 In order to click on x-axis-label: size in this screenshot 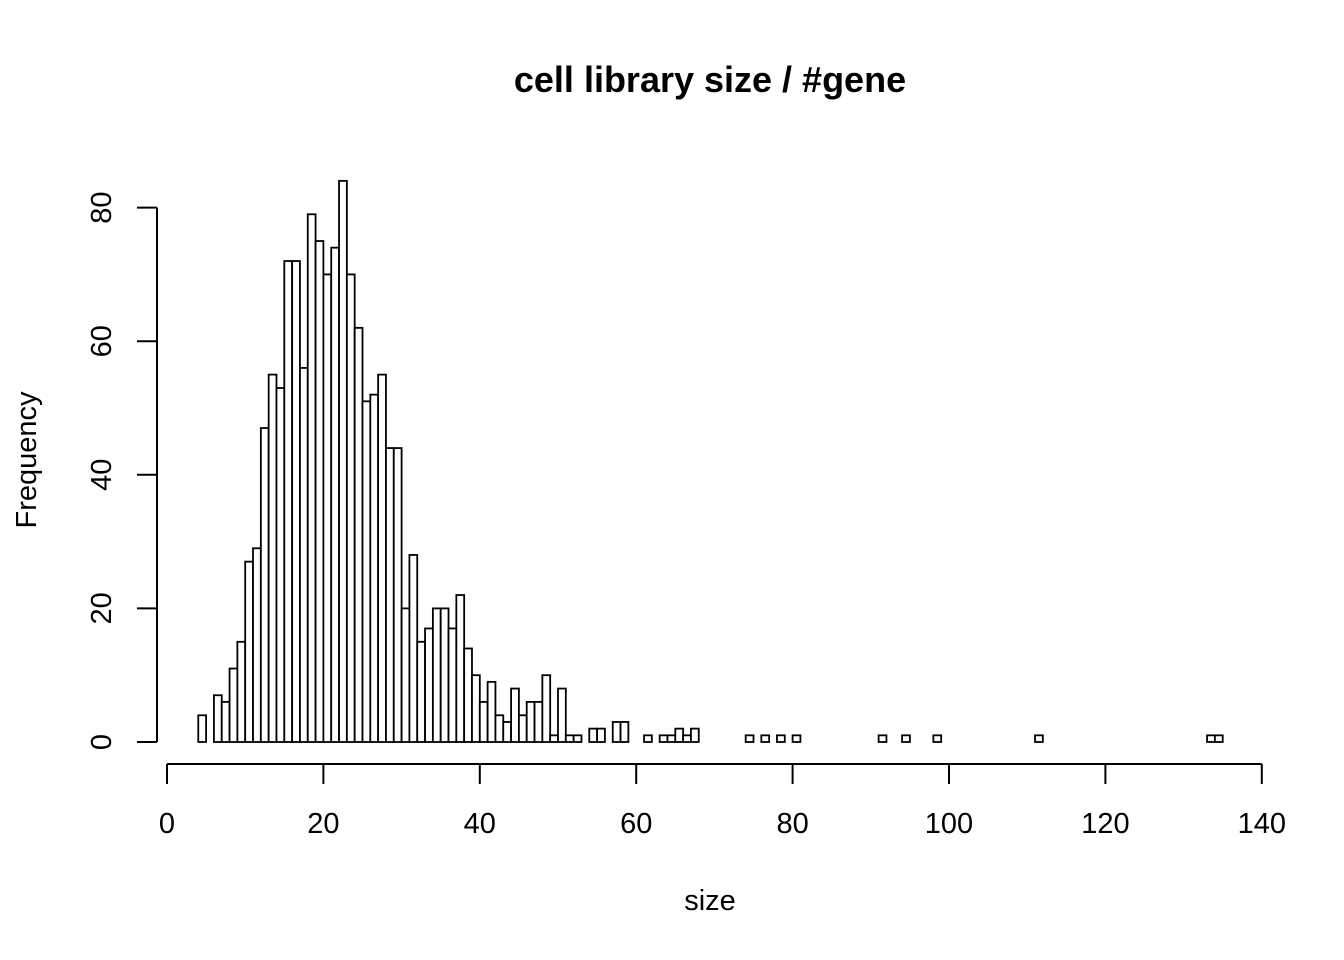, I will do `click(710, 901)`.